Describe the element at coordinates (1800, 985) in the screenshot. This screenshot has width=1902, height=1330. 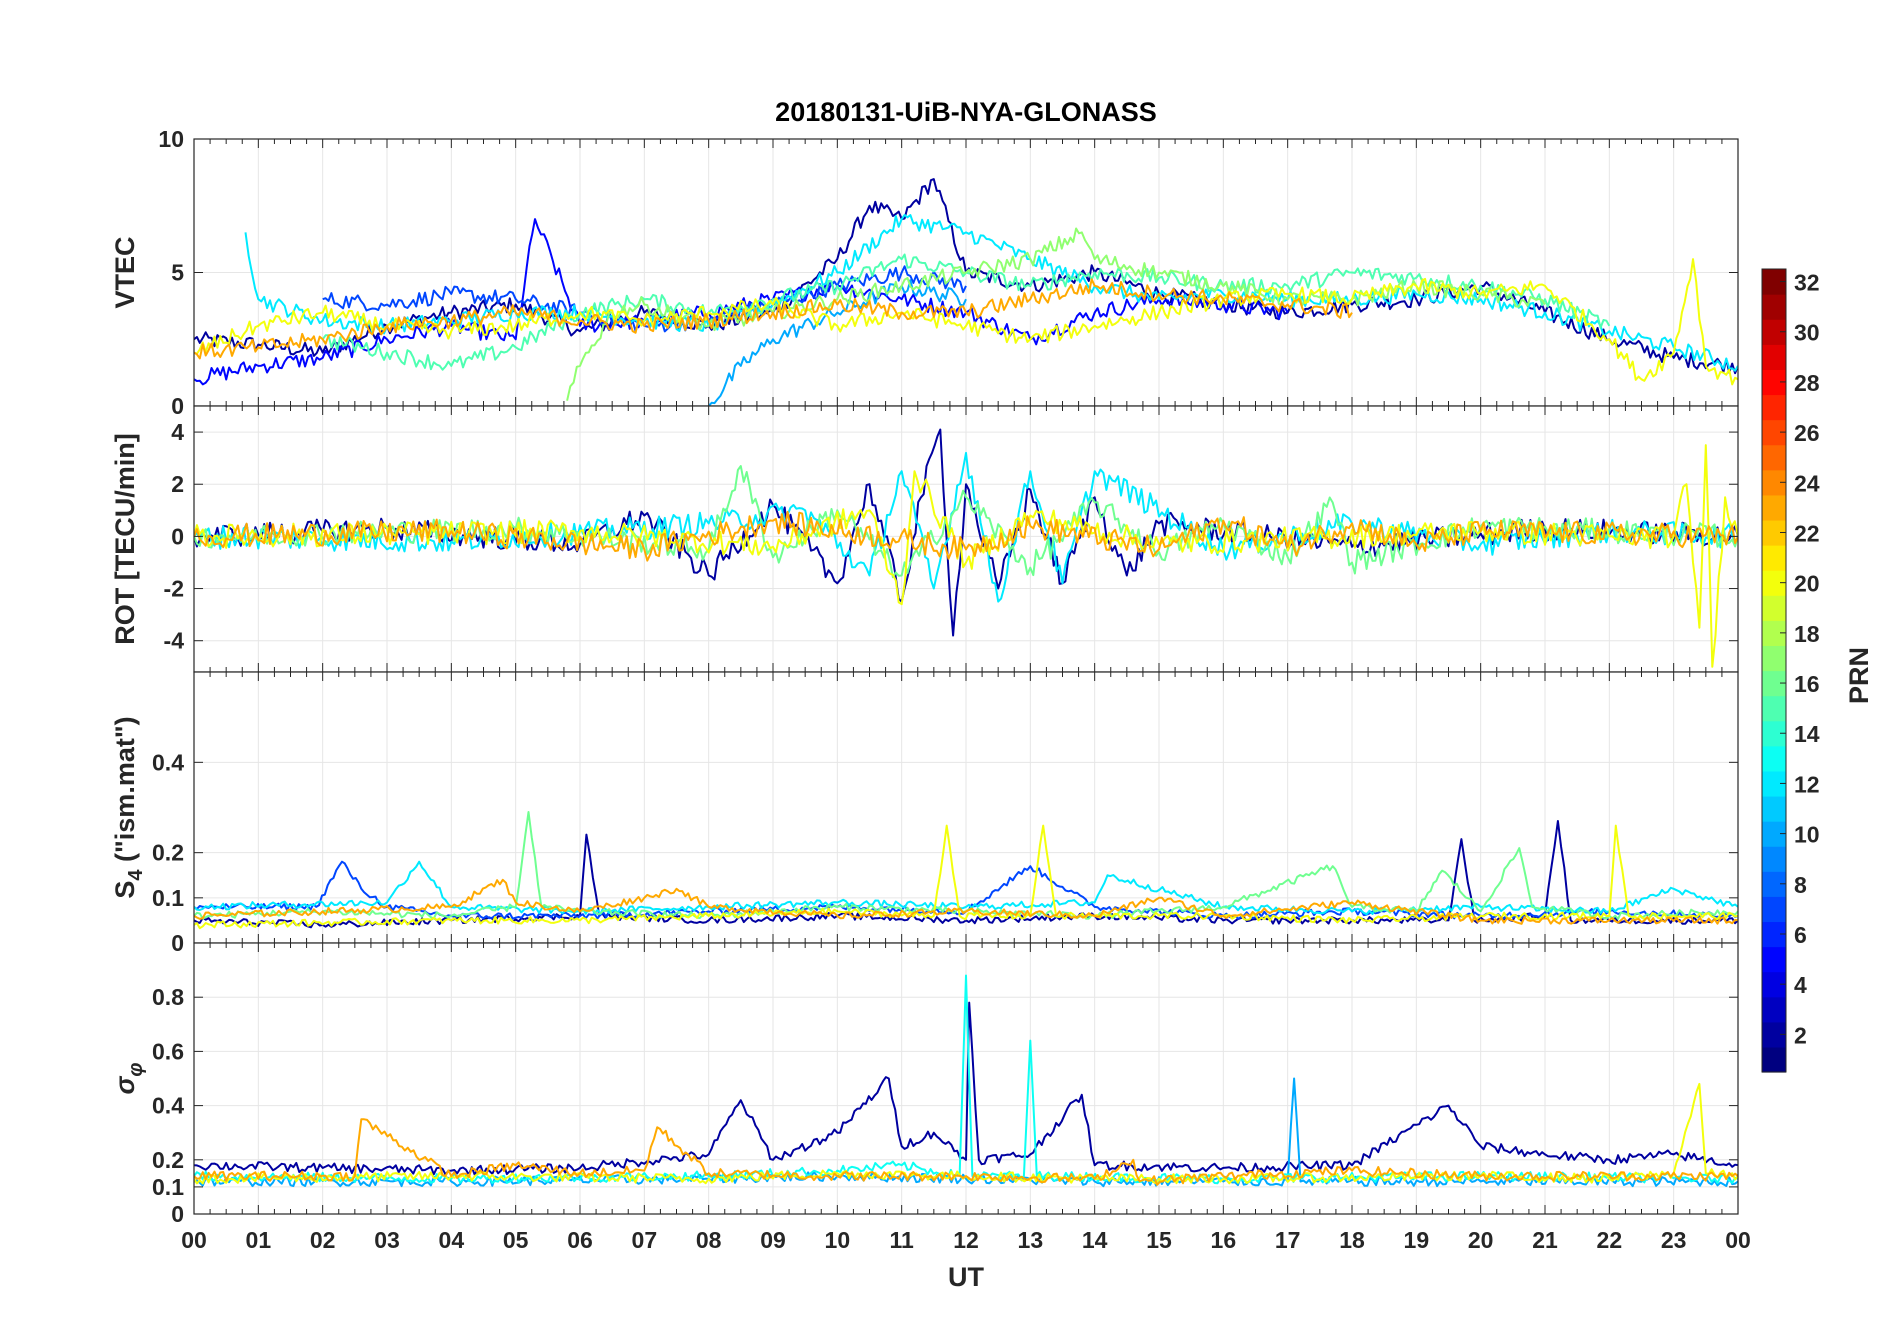
I see `colorbar-tick-label: 4` at that location.